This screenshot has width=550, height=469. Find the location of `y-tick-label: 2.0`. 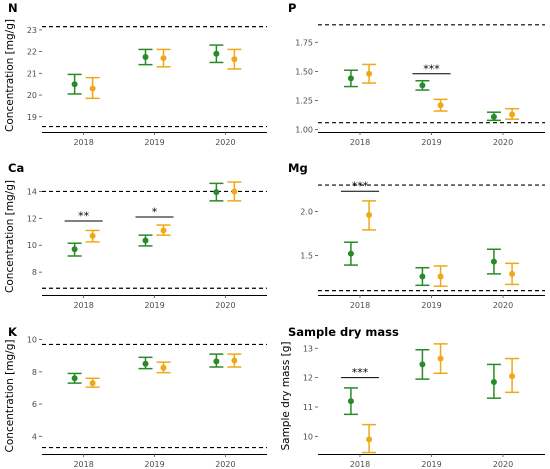

y-tick-label: 2.0 is located at coordinates (306, 211).